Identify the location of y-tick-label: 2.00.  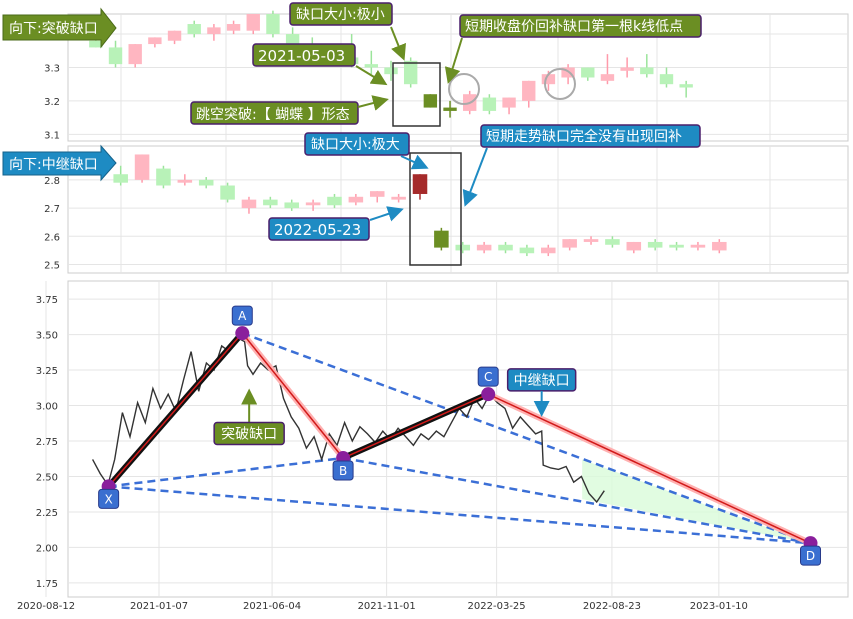
(47, 548).